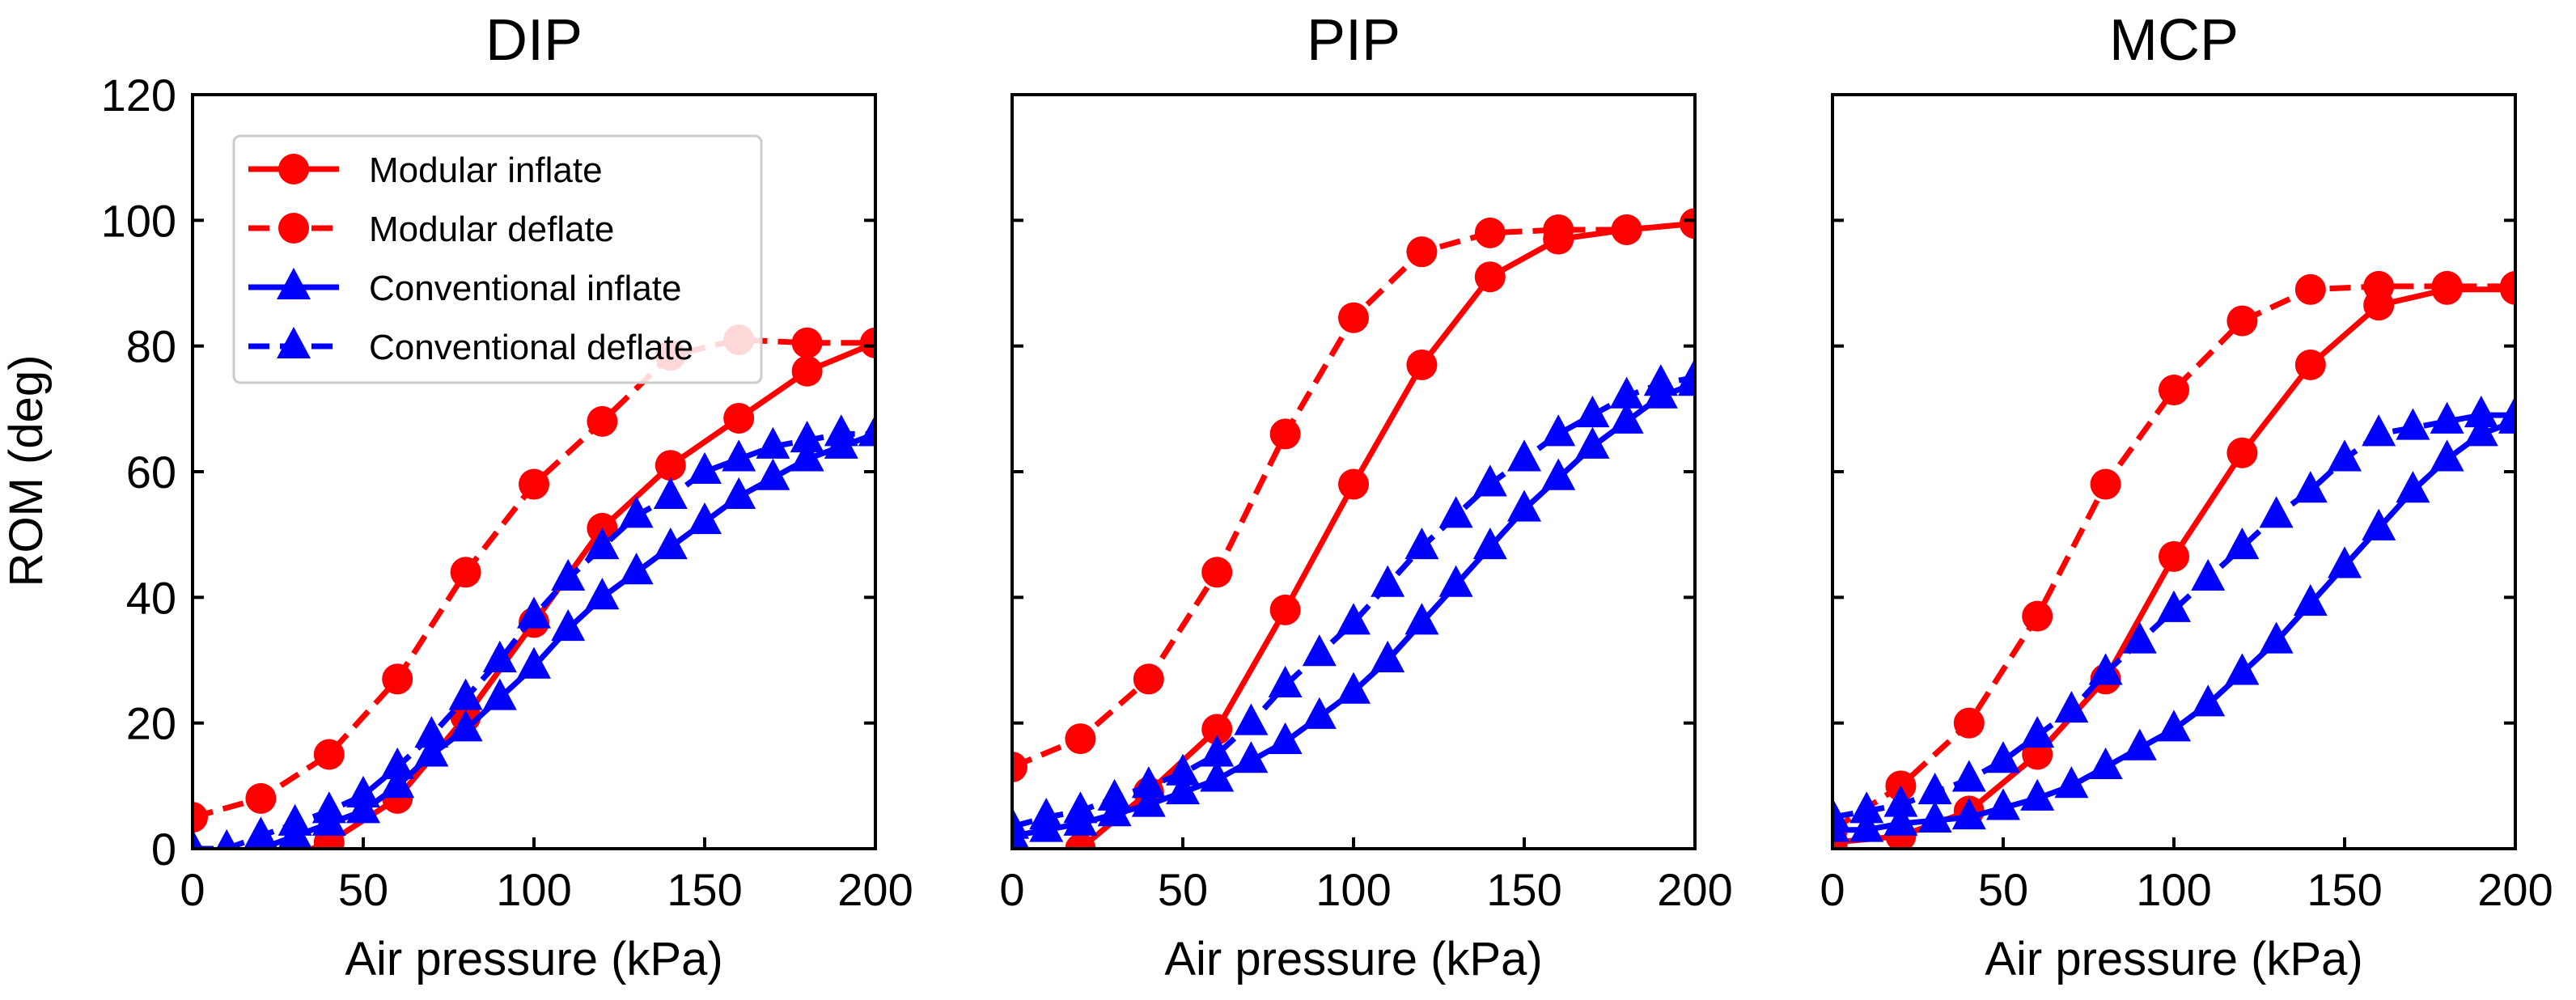 Image resolution: width=2576 pixels, height=1000 pixels. I want to click on series-line, so click(2173, 558).